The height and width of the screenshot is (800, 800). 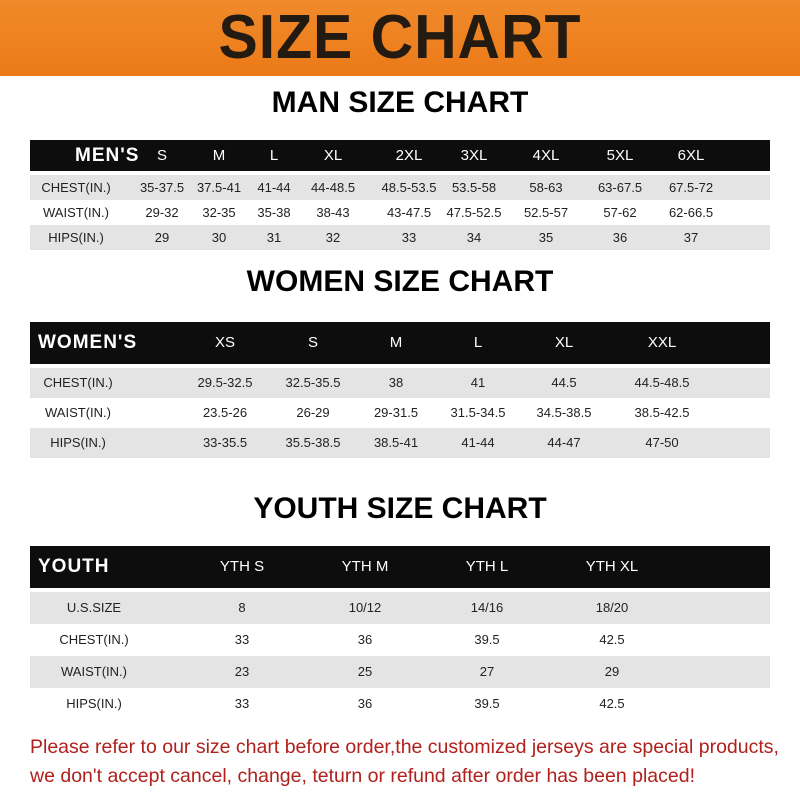 What do you see at coordinates (662, 382) in the screenshot?
I see `table-cell: 44.5-48.5` at bounding box center [662, 382].